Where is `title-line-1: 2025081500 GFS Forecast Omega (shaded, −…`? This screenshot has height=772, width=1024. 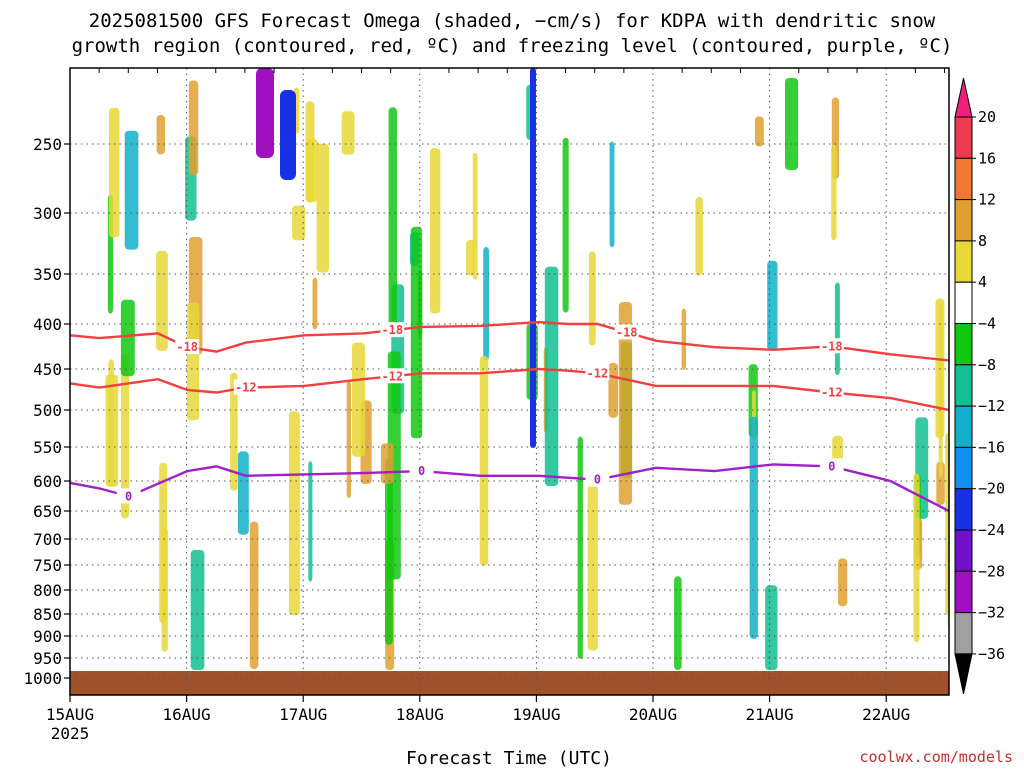
title-line-1: 2025081500 GFS Forecast Omega (shaded, −… is located at coordinates (512, 21).